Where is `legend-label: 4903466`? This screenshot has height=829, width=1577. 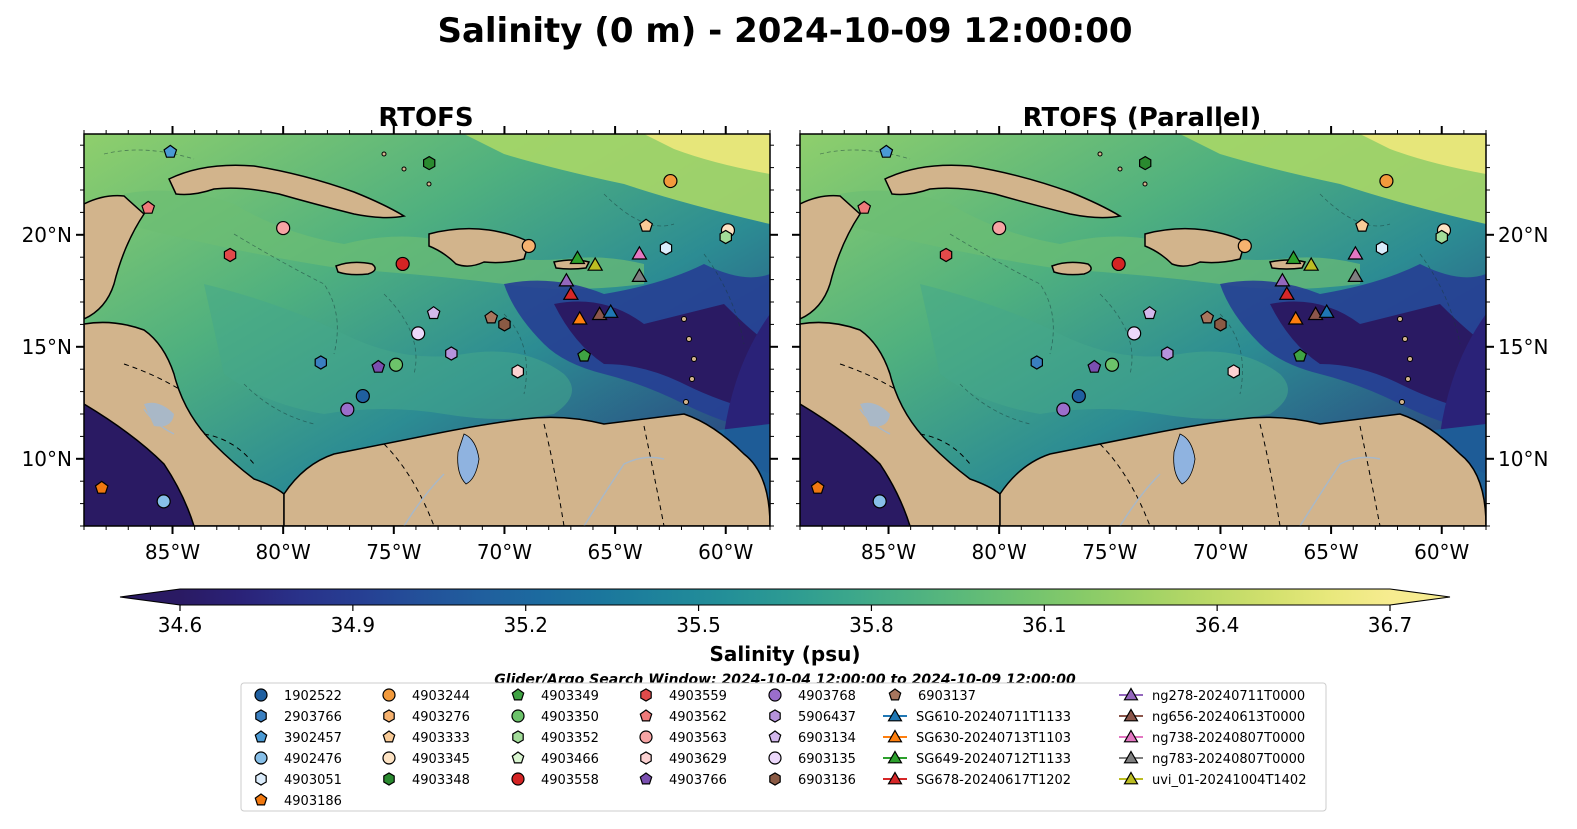 legend-label: 4903466 is located at coordinates (570, 759).